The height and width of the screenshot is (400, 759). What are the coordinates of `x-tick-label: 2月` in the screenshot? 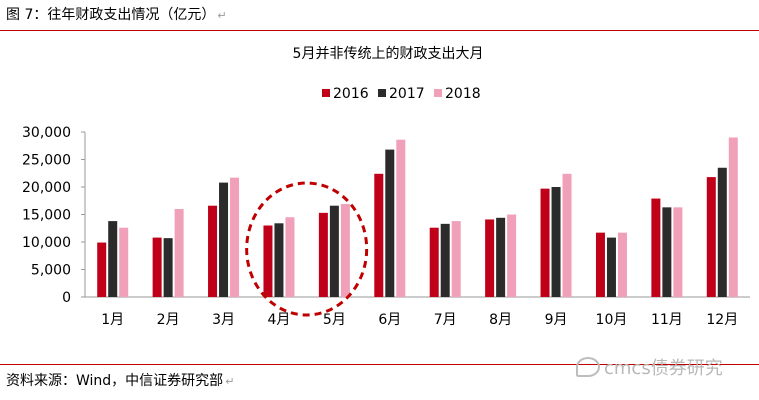 It's located at (168, 320).